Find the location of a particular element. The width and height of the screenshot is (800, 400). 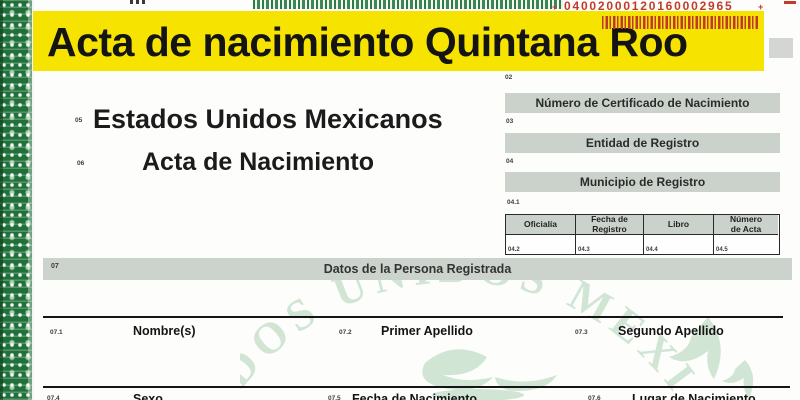

field-number-04: 04 is located at coordinates (510, 161).